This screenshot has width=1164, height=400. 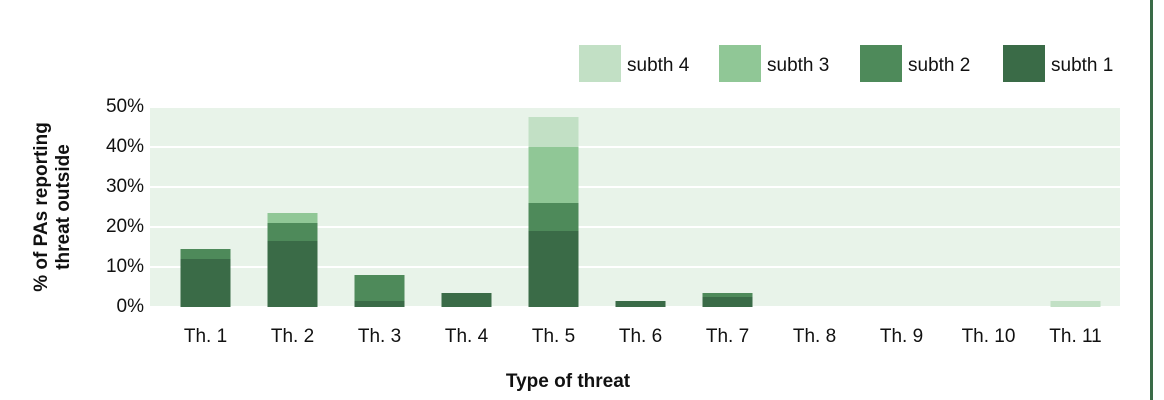 What do you see at coordinates (125, 146) in the screenshot?
I see `y-tick-label: 40%` at bounding box center [125, 146].